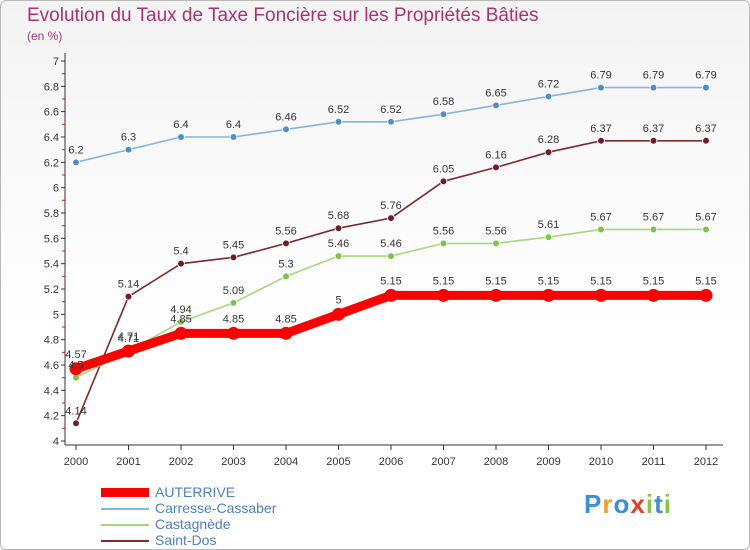 The image size is (750, 550). Describe the element at coordinates (51, 239) in the screenshot. I see `y-tick-label: 5.6` at that location.